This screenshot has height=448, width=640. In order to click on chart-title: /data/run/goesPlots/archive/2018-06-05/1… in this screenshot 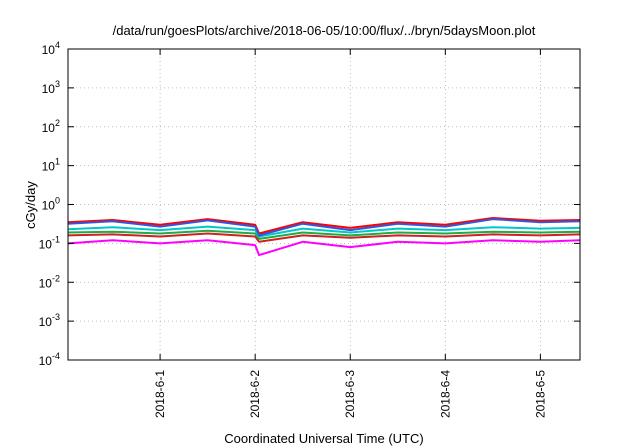, I will do `click(324, 30)`.